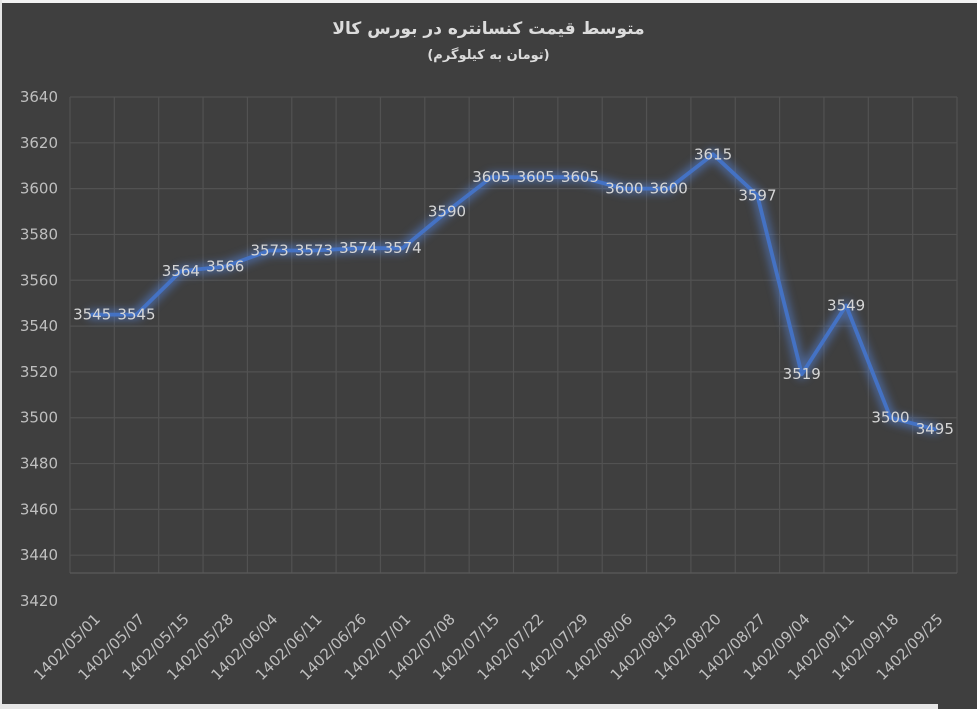 Image resolution: width=977 pixels, height=709 pixels. I want to click on window-edge-bottom, so click(469, 706).